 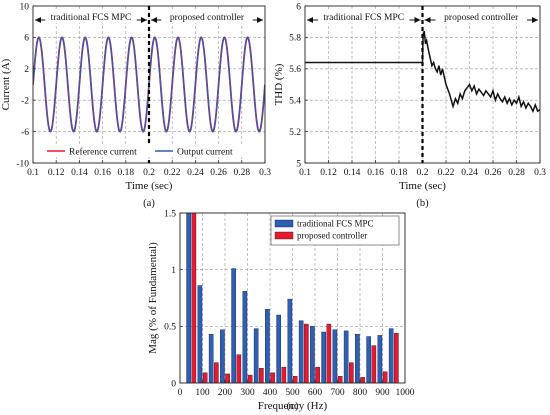 What do you see at coordinates (25, 7) in the screenshot?
I see `y-tick-label: 10` at bounding box center [25, 7].